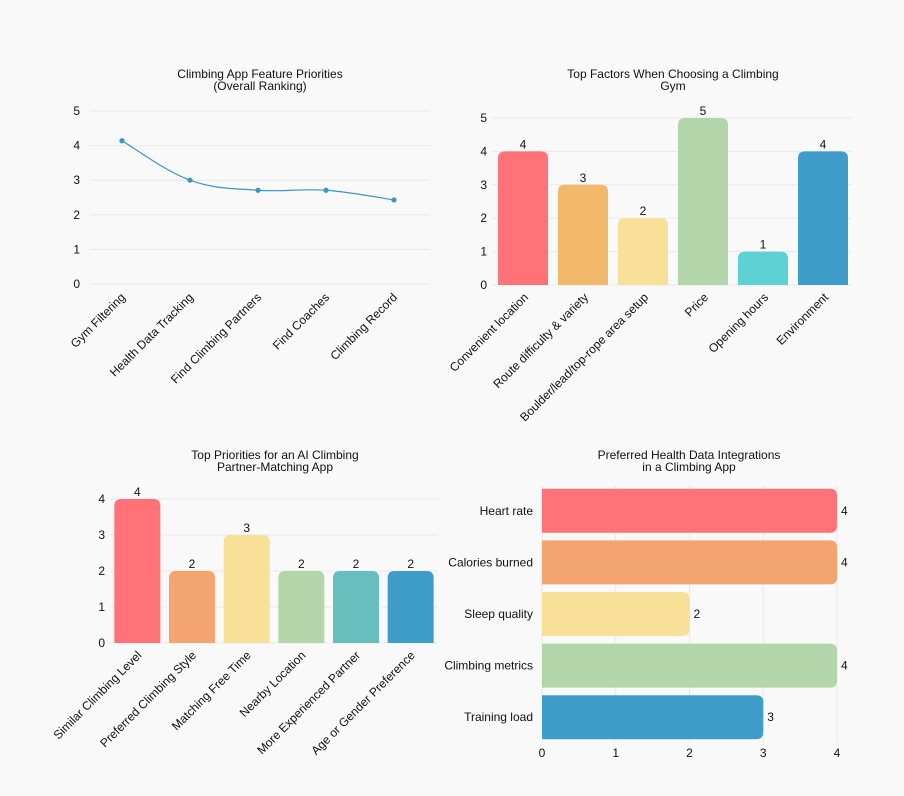  I want to click on chart4-bar-heart-rate, so click(689, 510).